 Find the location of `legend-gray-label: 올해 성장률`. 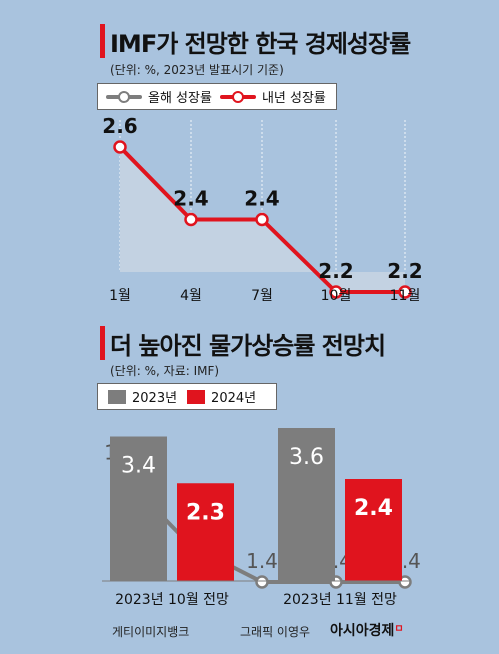

legend-gray-label: 올해 성장률 is located at coordinates (180, 98).